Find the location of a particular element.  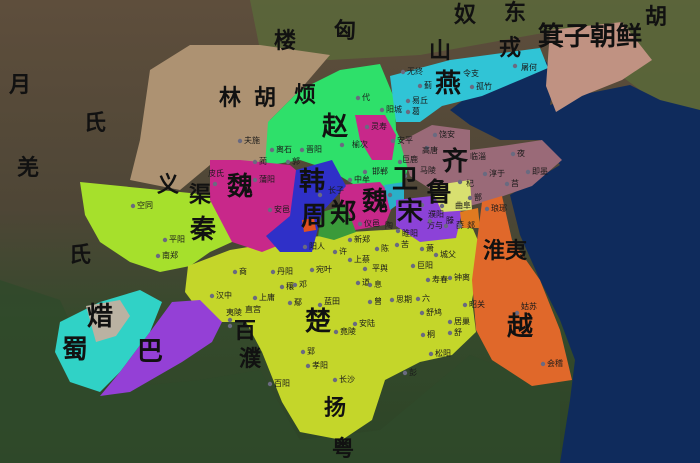

city-label: 睢阳 is located at coordinates (410, 233).